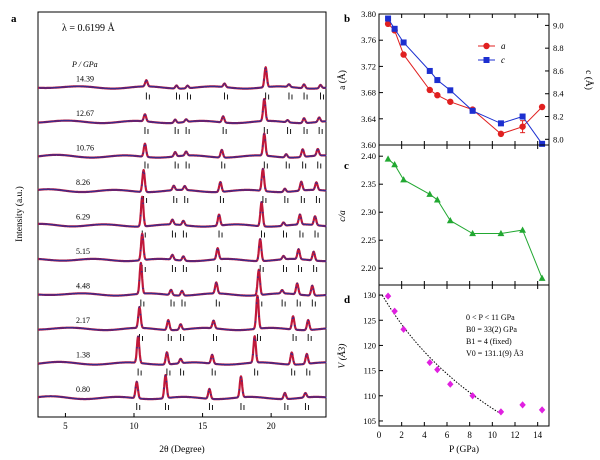 This screenshot has width=600, height=460. What do you see at coordinates (558, 25) in the screenshot?
I see `y-tick-label-right: 9.0` at bounding box center [558, 25].